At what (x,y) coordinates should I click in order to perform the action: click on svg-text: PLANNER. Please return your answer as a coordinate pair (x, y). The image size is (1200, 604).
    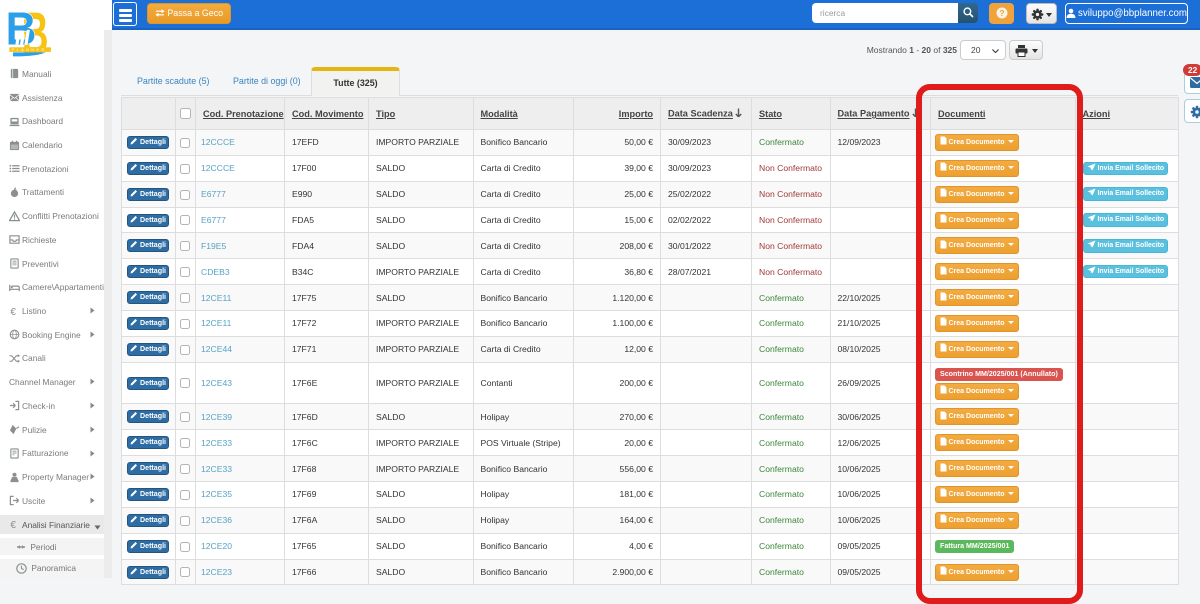
    Looking at the image, I should click on (29, 50).